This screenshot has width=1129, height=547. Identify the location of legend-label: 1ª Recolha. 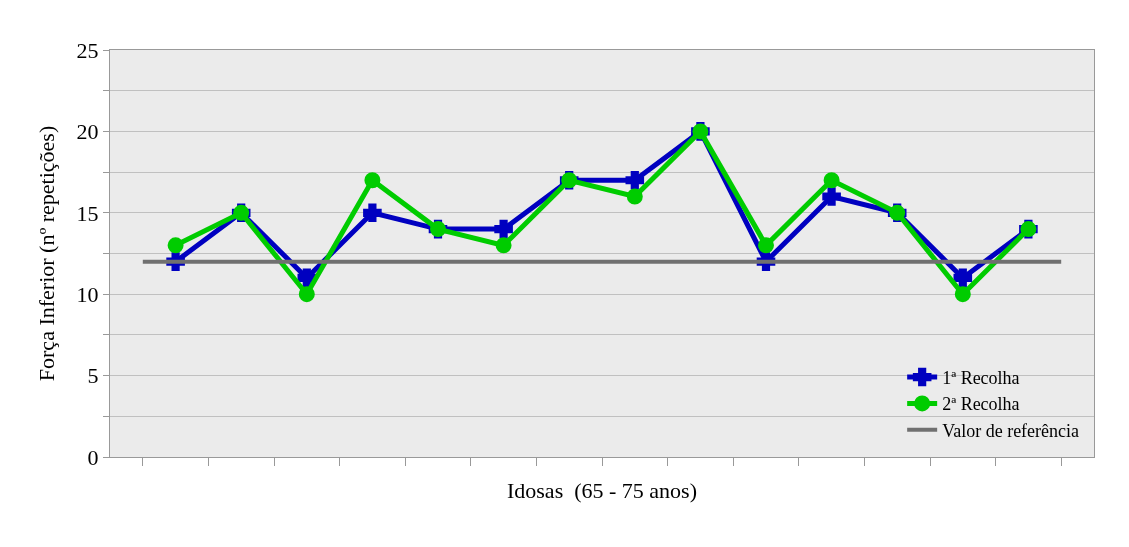
(981, 378).